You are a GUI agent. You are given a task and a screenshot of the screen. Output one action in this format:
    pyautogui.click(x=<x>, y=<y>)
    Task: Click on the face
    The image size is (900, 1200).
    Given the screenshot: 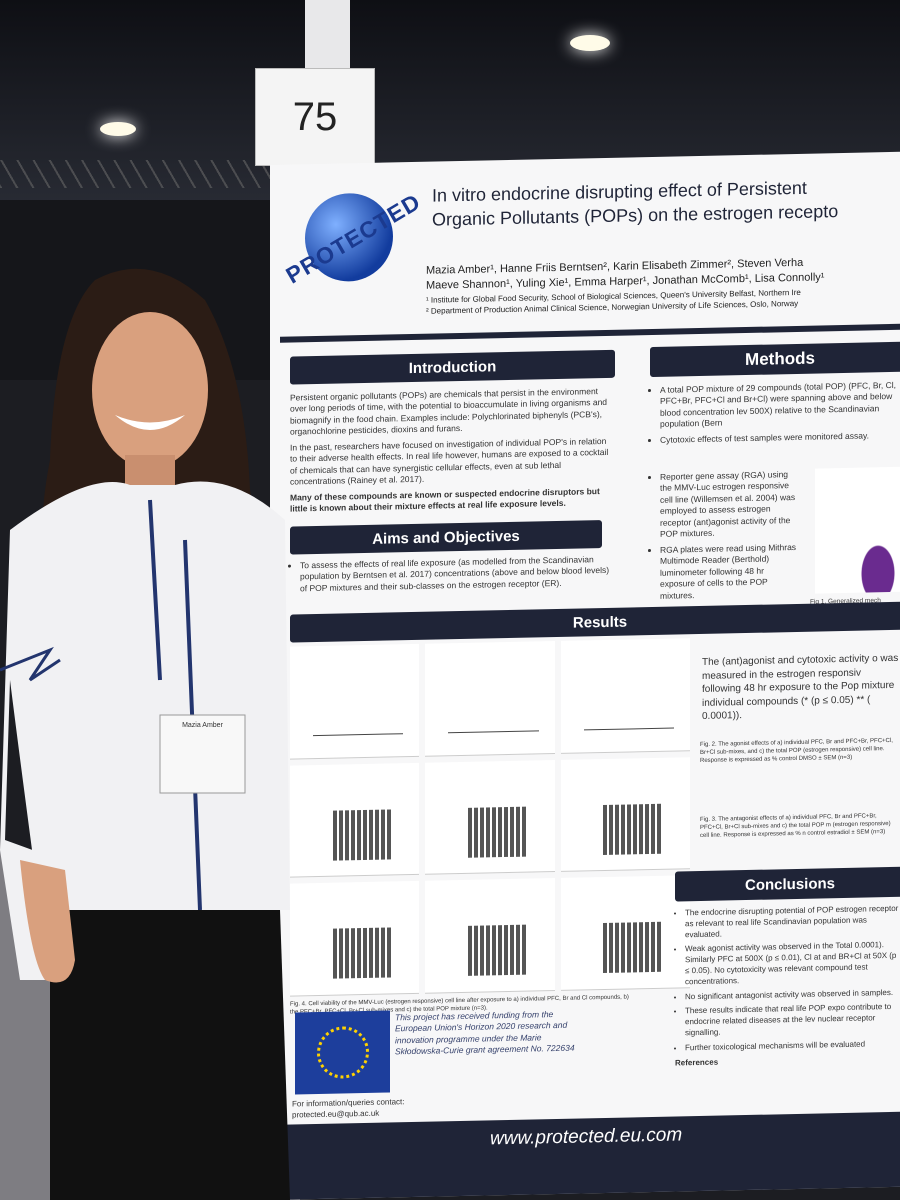 What is the action you would take?
    pyautogui.click(x=150, y=390)
    